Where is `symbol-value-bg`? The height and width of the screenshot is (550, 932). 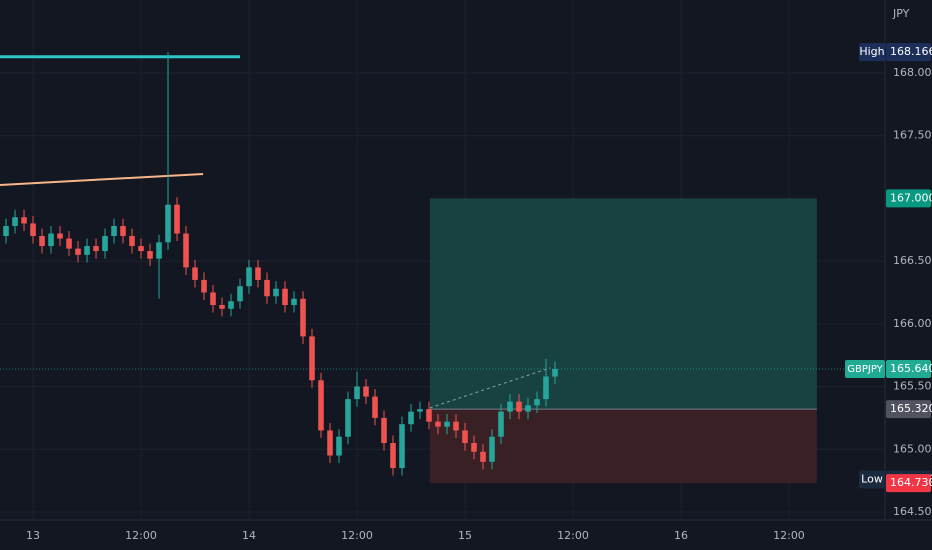 symbol-value-bg is located at coordinates (908, 368).